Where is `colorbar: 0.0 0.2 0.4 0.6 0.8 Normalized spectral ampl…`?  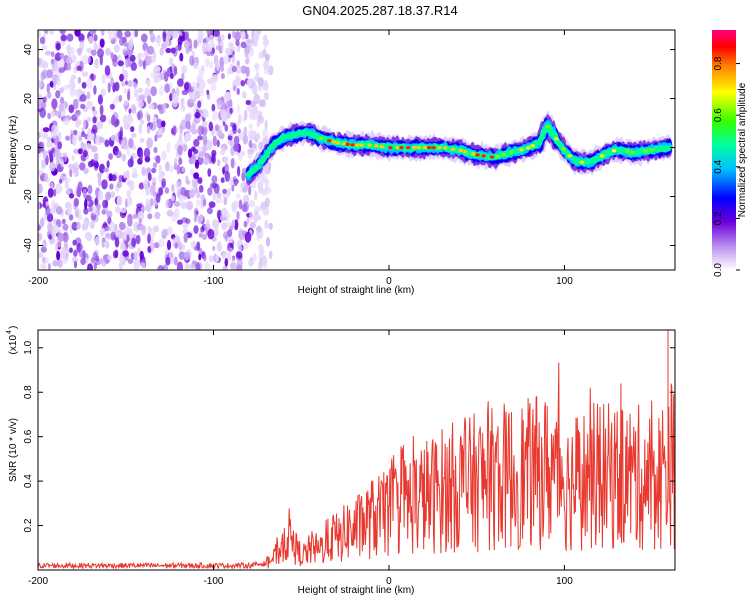 colorbar: 0.0 0.2 0.4 0.6 0.8 Normalized spectral ampl… is located at coordinates (730, 153).